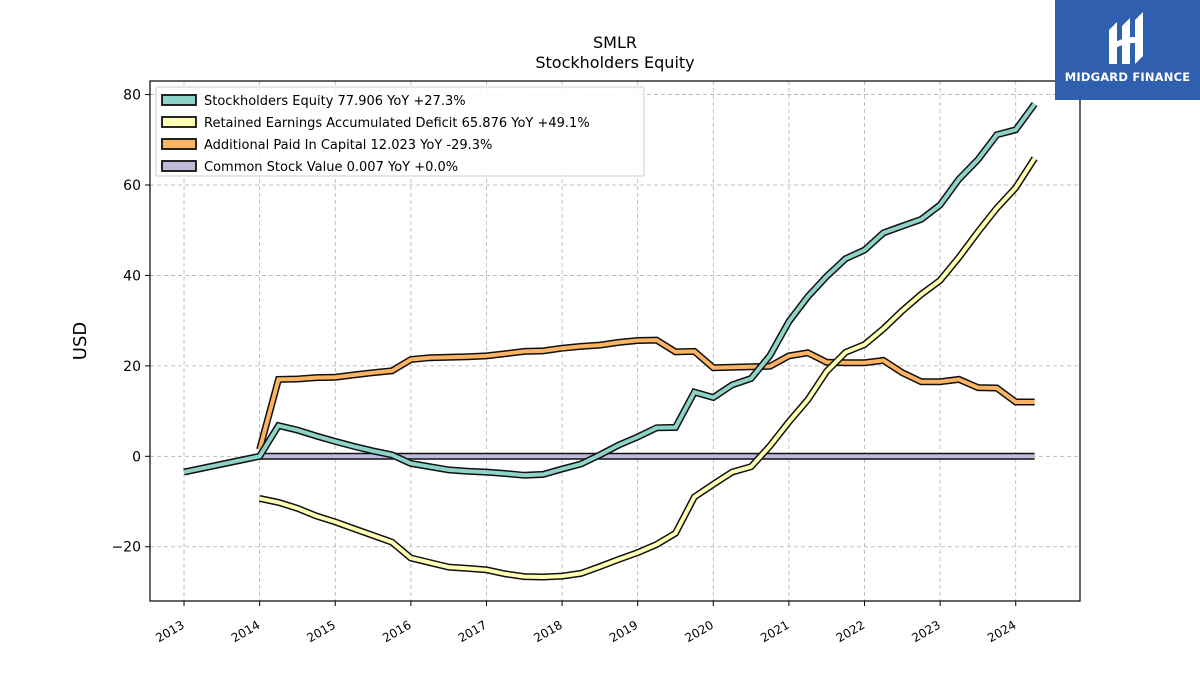 Image resolution: width=1200 pixels, height=675 pixels. What do you see at coordinates (321, 631) in the screenshot?
I see `x-tick-label: 2015` at bounding box center [321, 631].